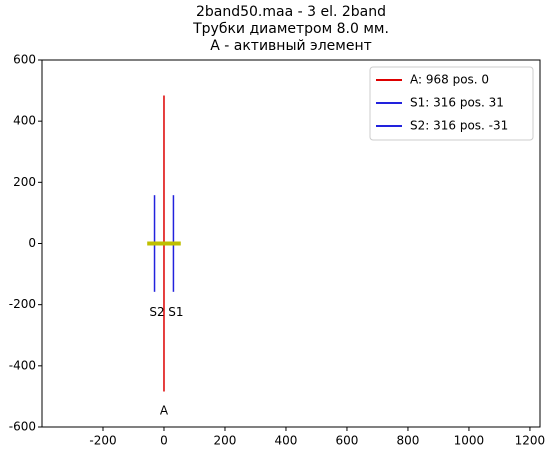 The height and width of the screenshot is (454, 548). Describe the element at coordinates (22, 304) in the screenshot. I see `y-tick-label: -200` at that location.